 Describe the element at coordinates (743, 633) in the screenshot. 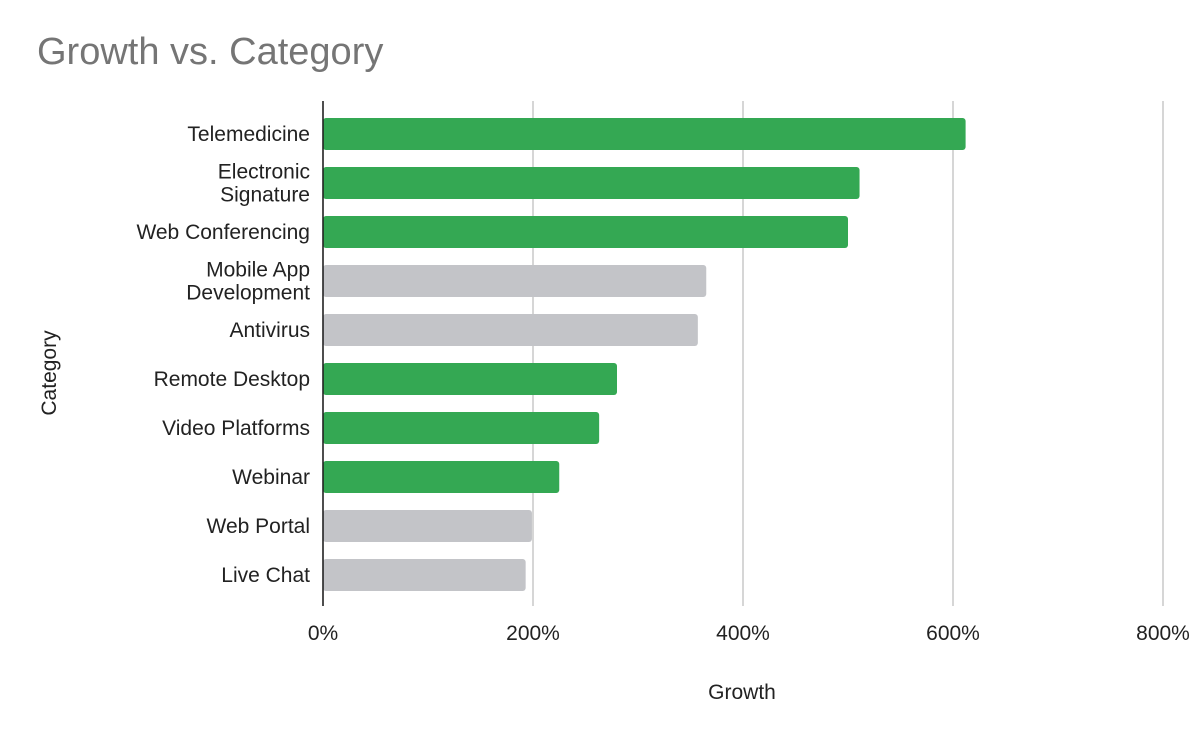

I see `x-tick-label: 400%` at that location.